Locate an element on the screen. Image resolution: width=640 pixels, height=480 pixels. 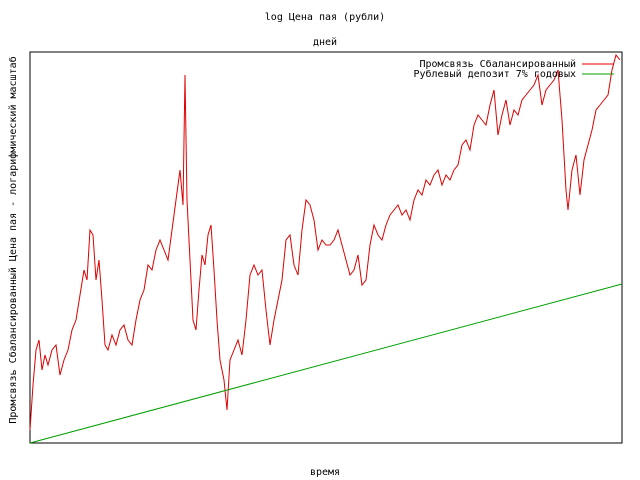
legend-label: Рублевый депозит 7% годовых is located at coordinates (494, 74).